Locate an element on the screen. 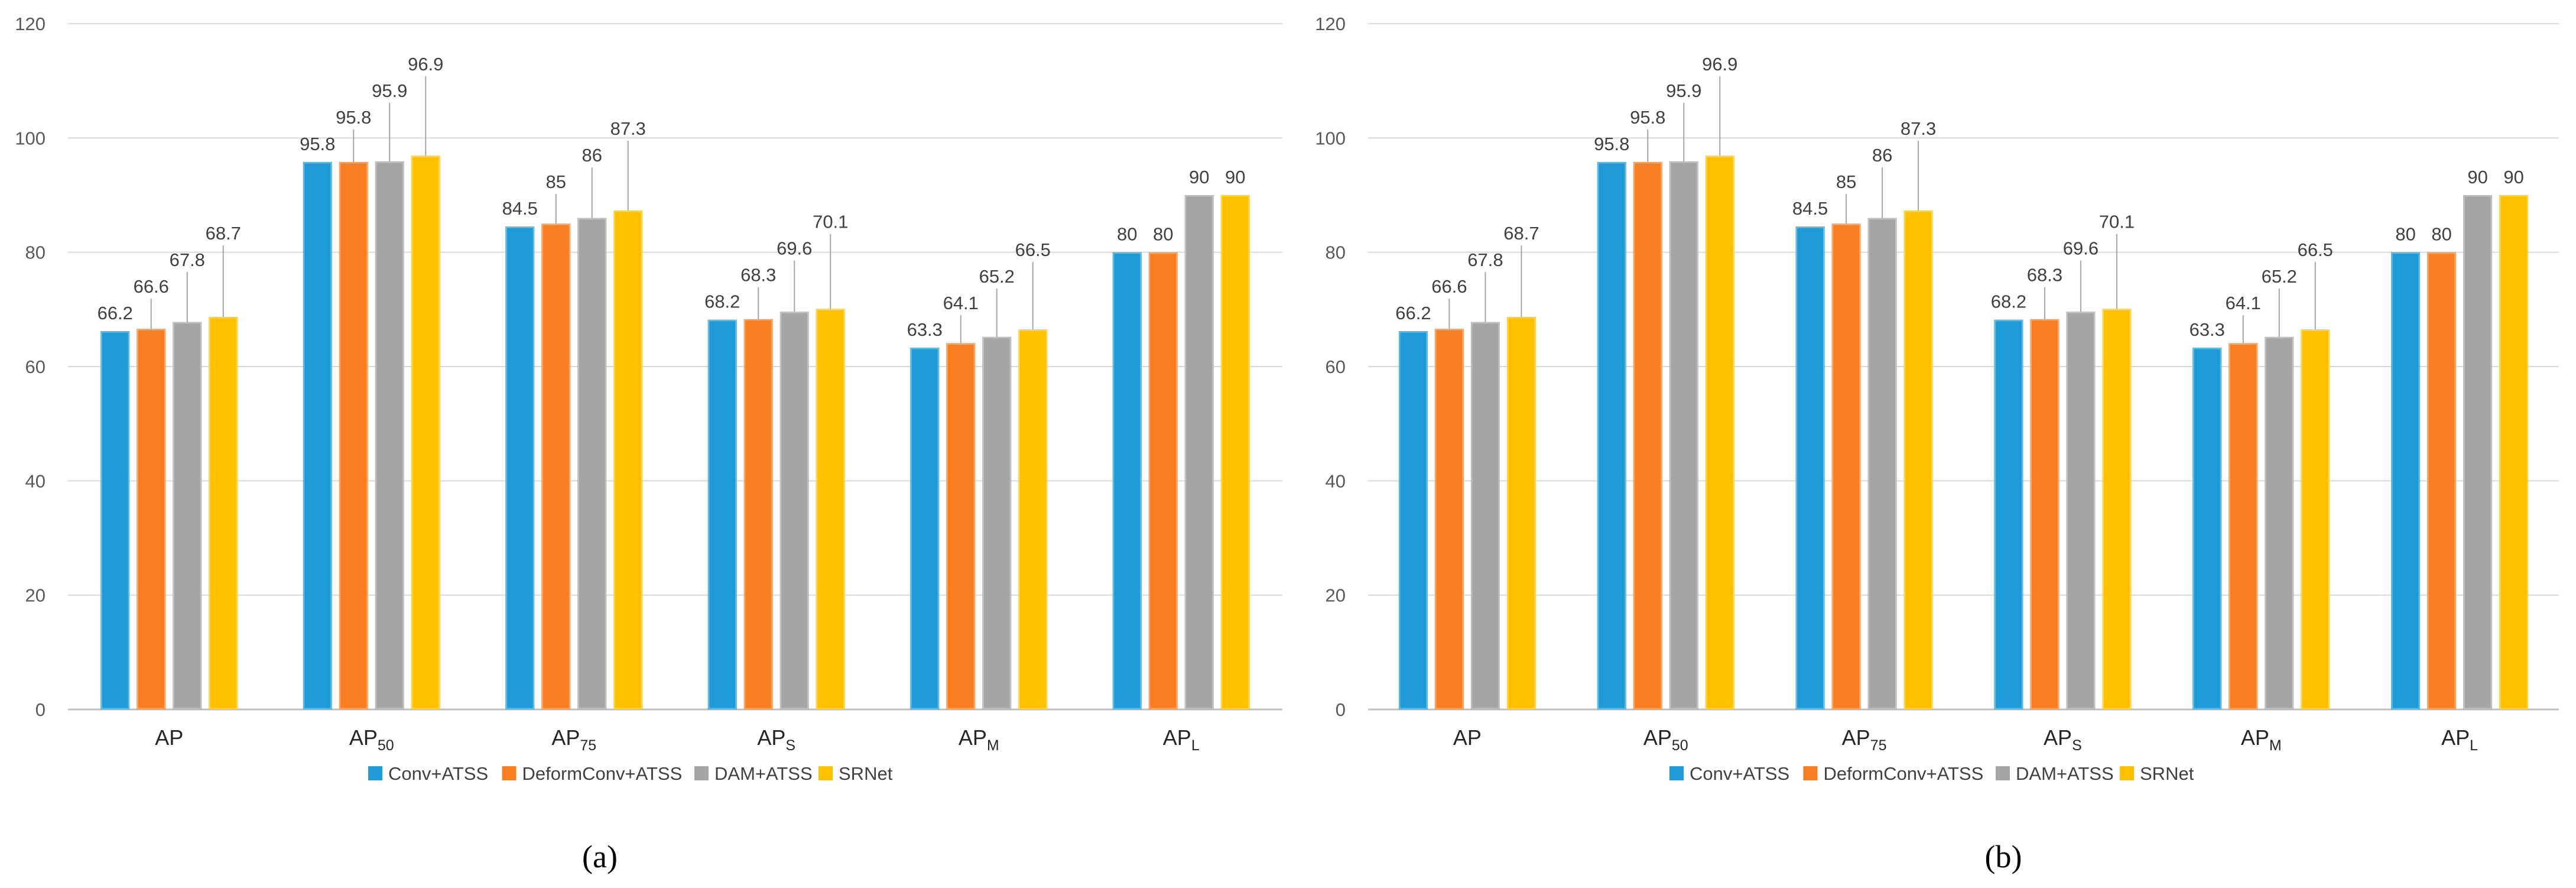 The height and width of the screenshot is (888, 2576). x-tick-label: APS is located at coordinates (776, 739).